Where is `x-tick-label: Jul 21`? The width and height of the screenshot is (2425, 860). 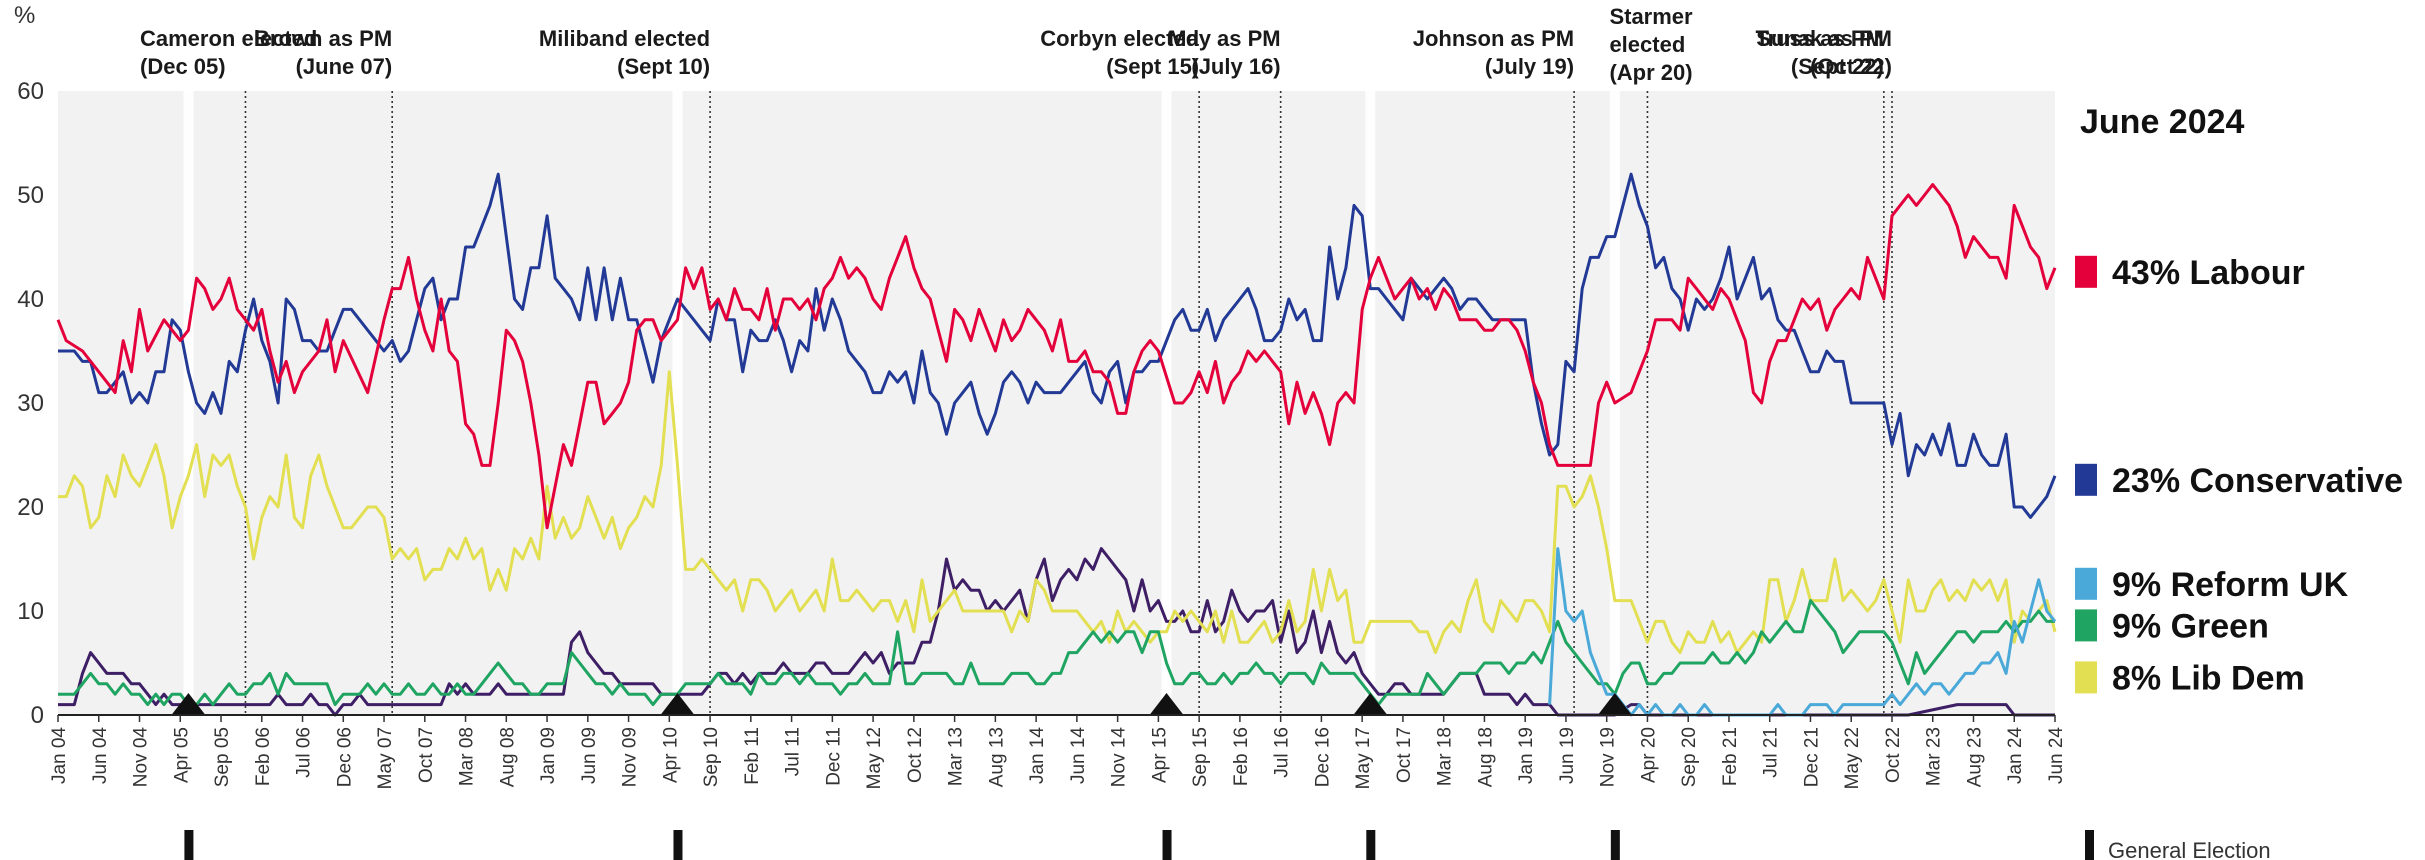 x-tick-label: Jul 21 is located at coordinates (1771, 752).